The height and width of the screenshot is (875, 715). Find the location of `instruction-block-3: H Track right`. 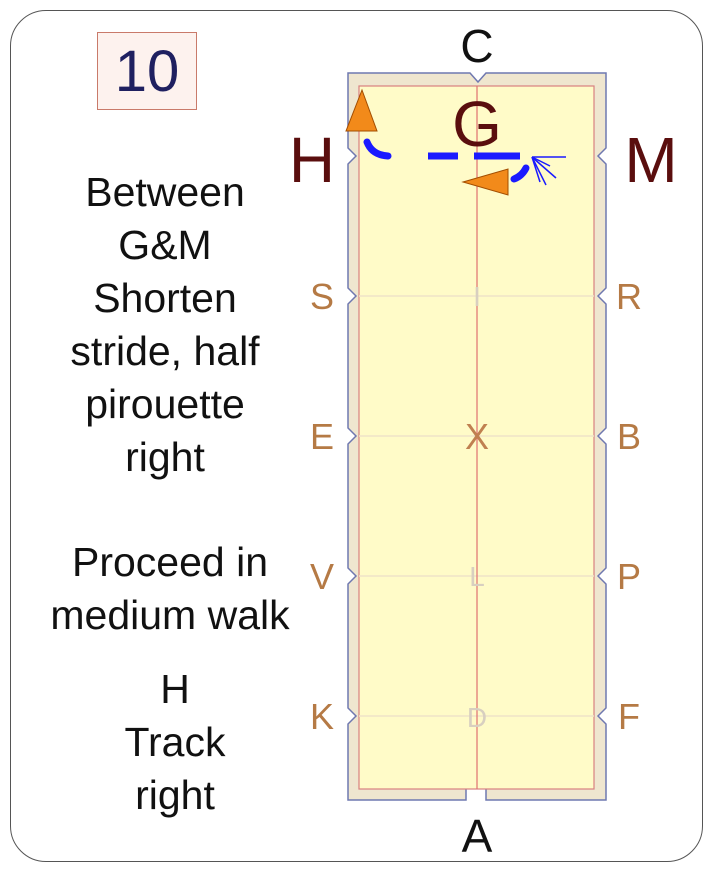

instruction-block-3: H Track right is located at coordinates (175, 742).